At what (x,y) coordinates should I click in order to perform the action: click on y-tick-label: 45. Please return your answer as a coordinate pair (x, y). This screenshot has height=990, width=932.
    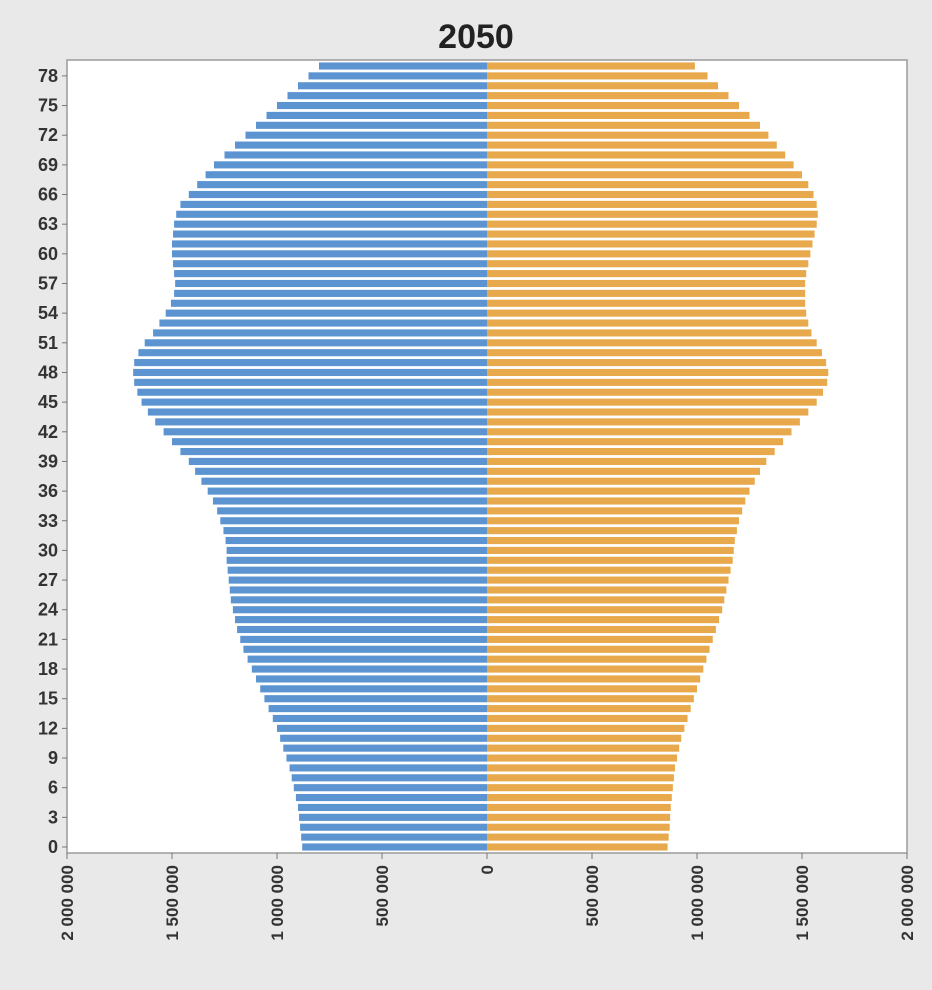
    Looking at the image, I should click on (48, 402).